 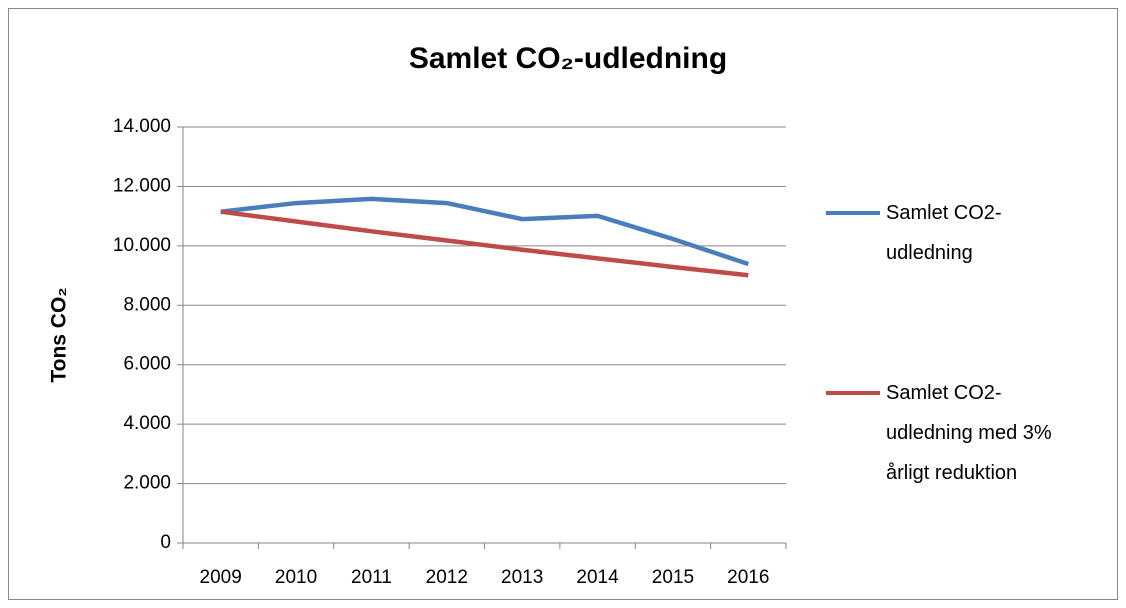 I want to click on x-tick-label: 2016, so click(x=748, y=577).